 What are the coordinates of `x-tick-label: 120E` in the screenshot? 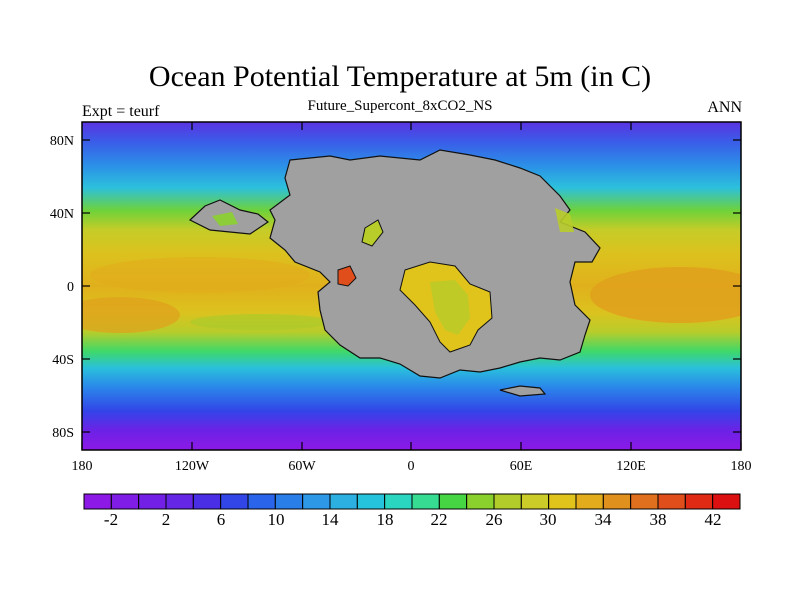 It's located at (631, 466).